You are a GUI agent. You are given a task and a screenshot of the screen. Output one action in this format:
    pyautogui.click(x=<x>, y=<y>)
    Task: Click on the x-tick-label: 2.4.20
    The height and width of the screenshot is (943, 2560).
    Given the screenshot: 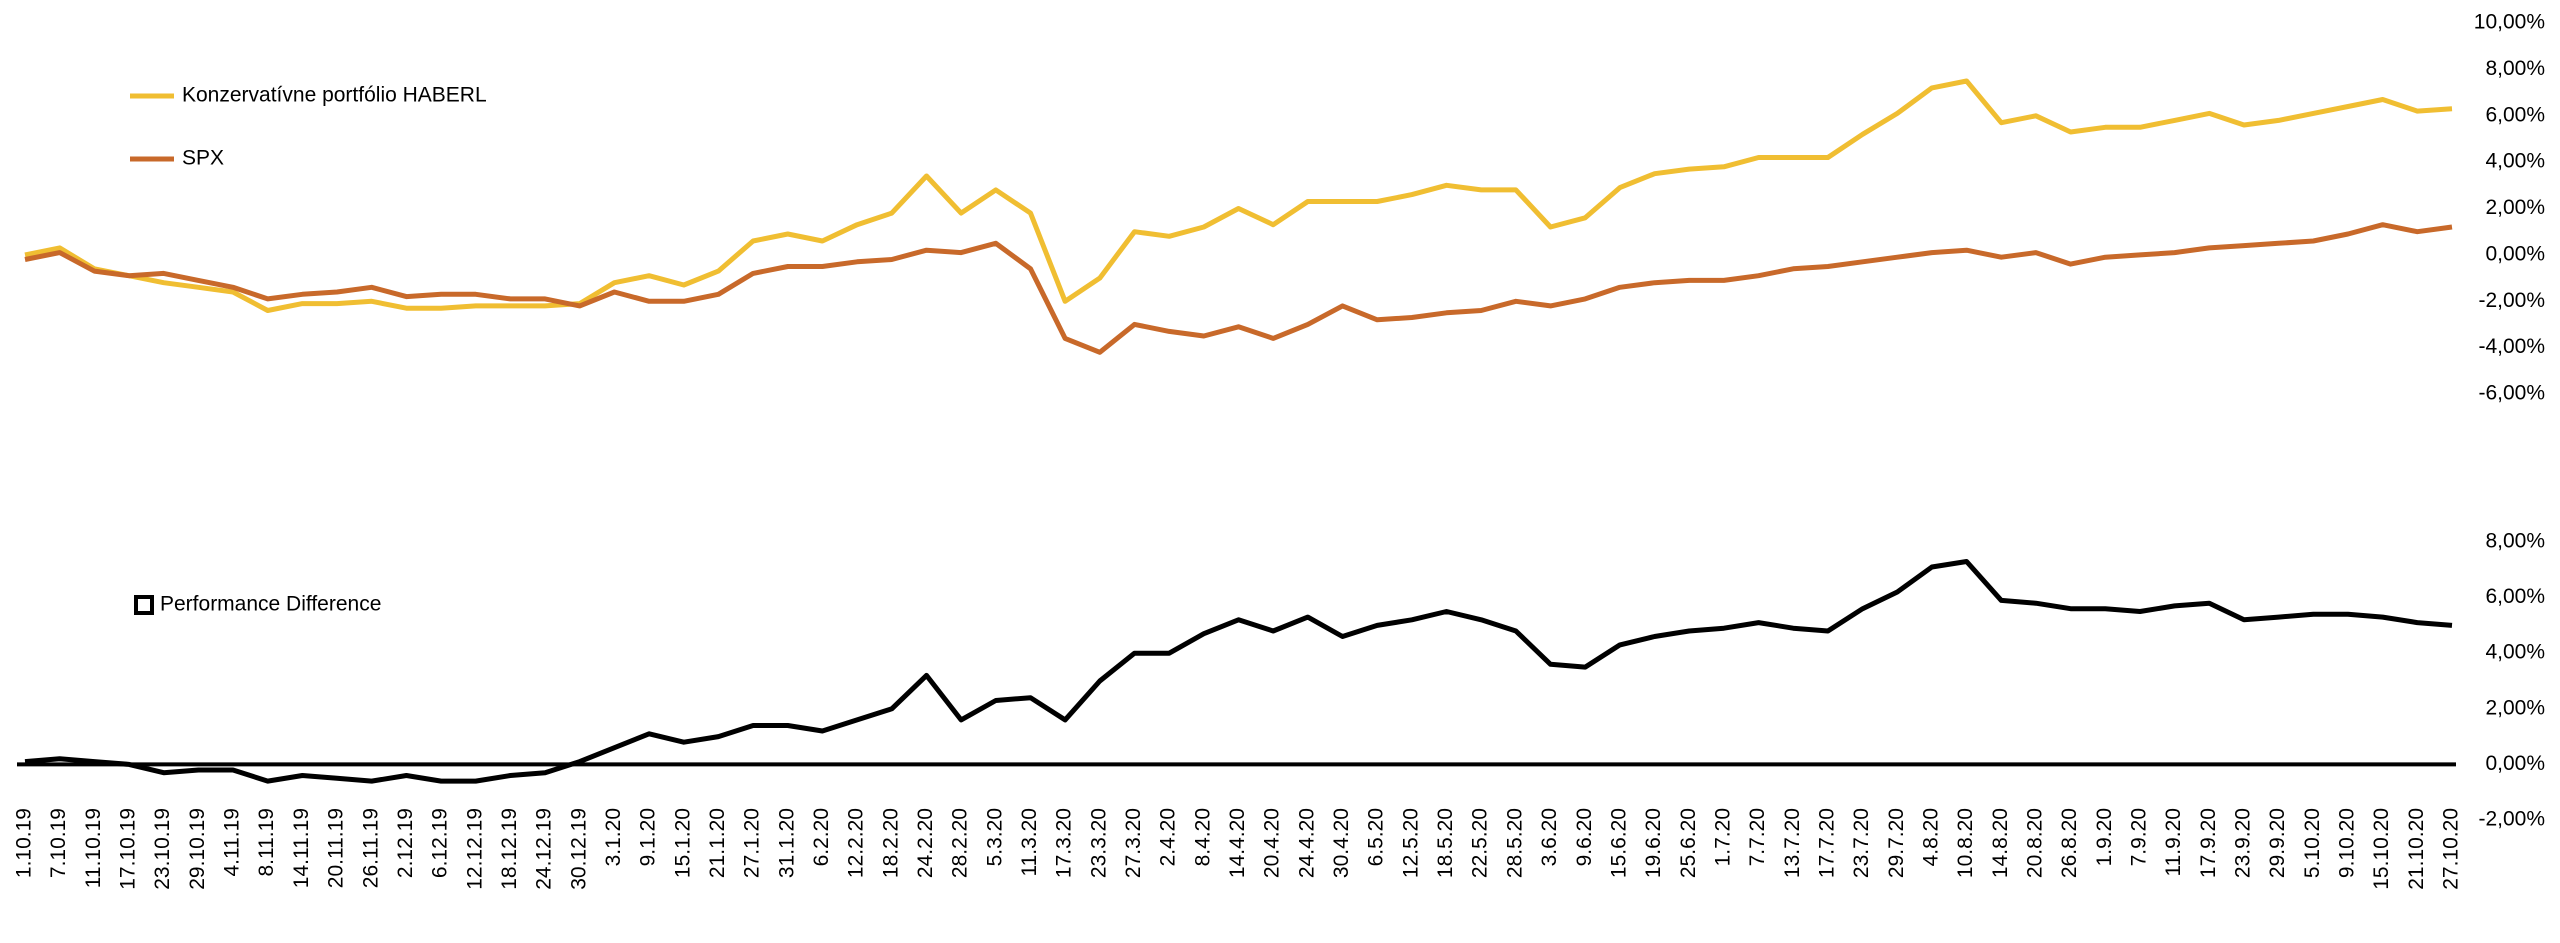 What is the action you would take?
    pyautogui.click(x=1168, y=837)
    